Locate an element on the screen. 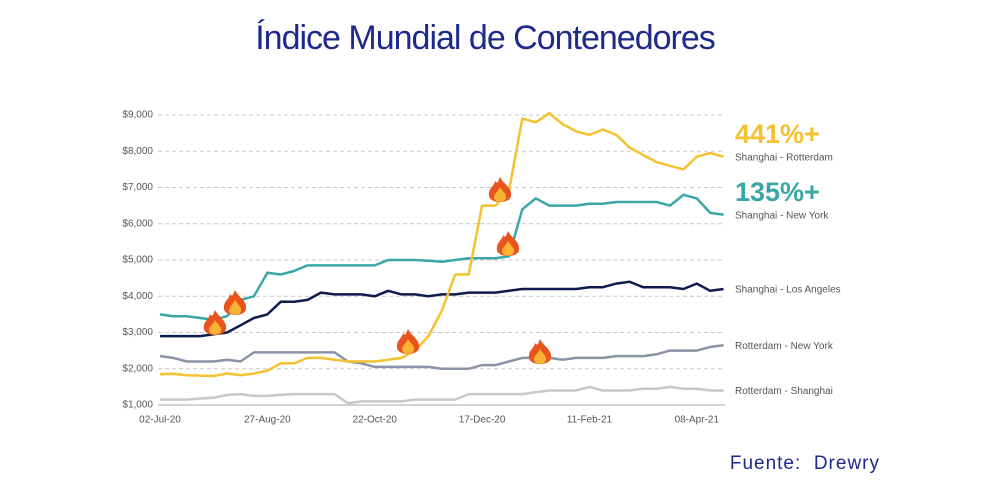 This screenshot has width=1000, height=500. y-tick-label: $6,000 is located at coordinates (137, 223).